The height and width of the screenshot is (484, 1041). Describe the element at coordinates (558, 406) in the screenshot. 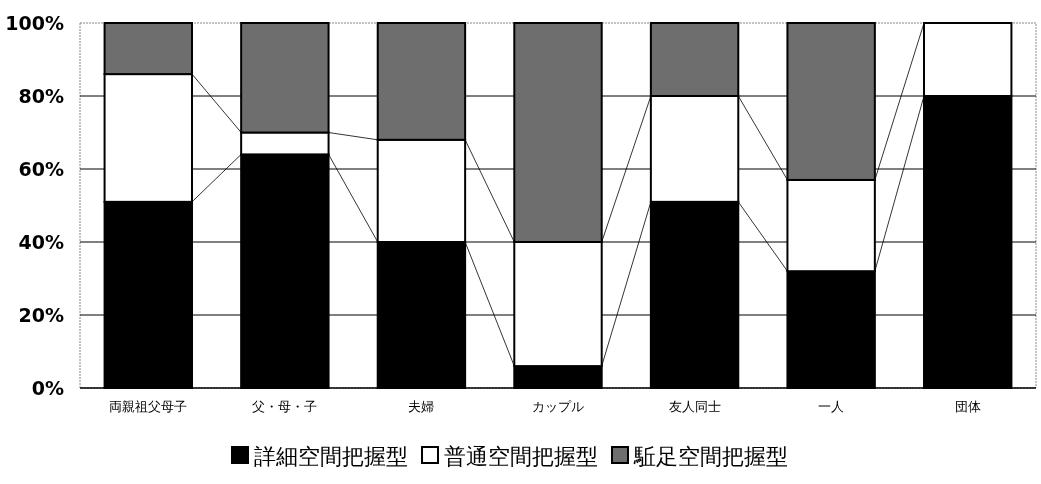

I see `x-tick-label: カップル` at that location.